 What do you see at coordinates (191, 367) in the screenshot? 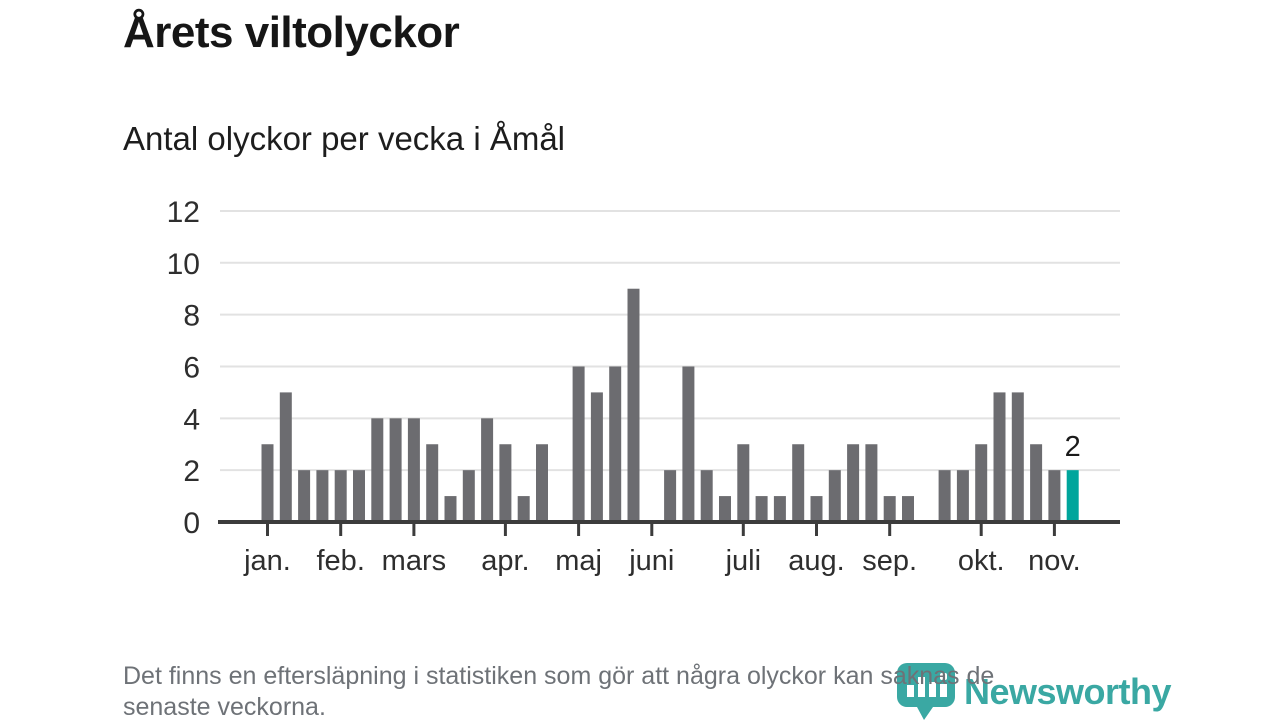
I see `y-axis-tick-label: 6` at bounding box center [191, 367].